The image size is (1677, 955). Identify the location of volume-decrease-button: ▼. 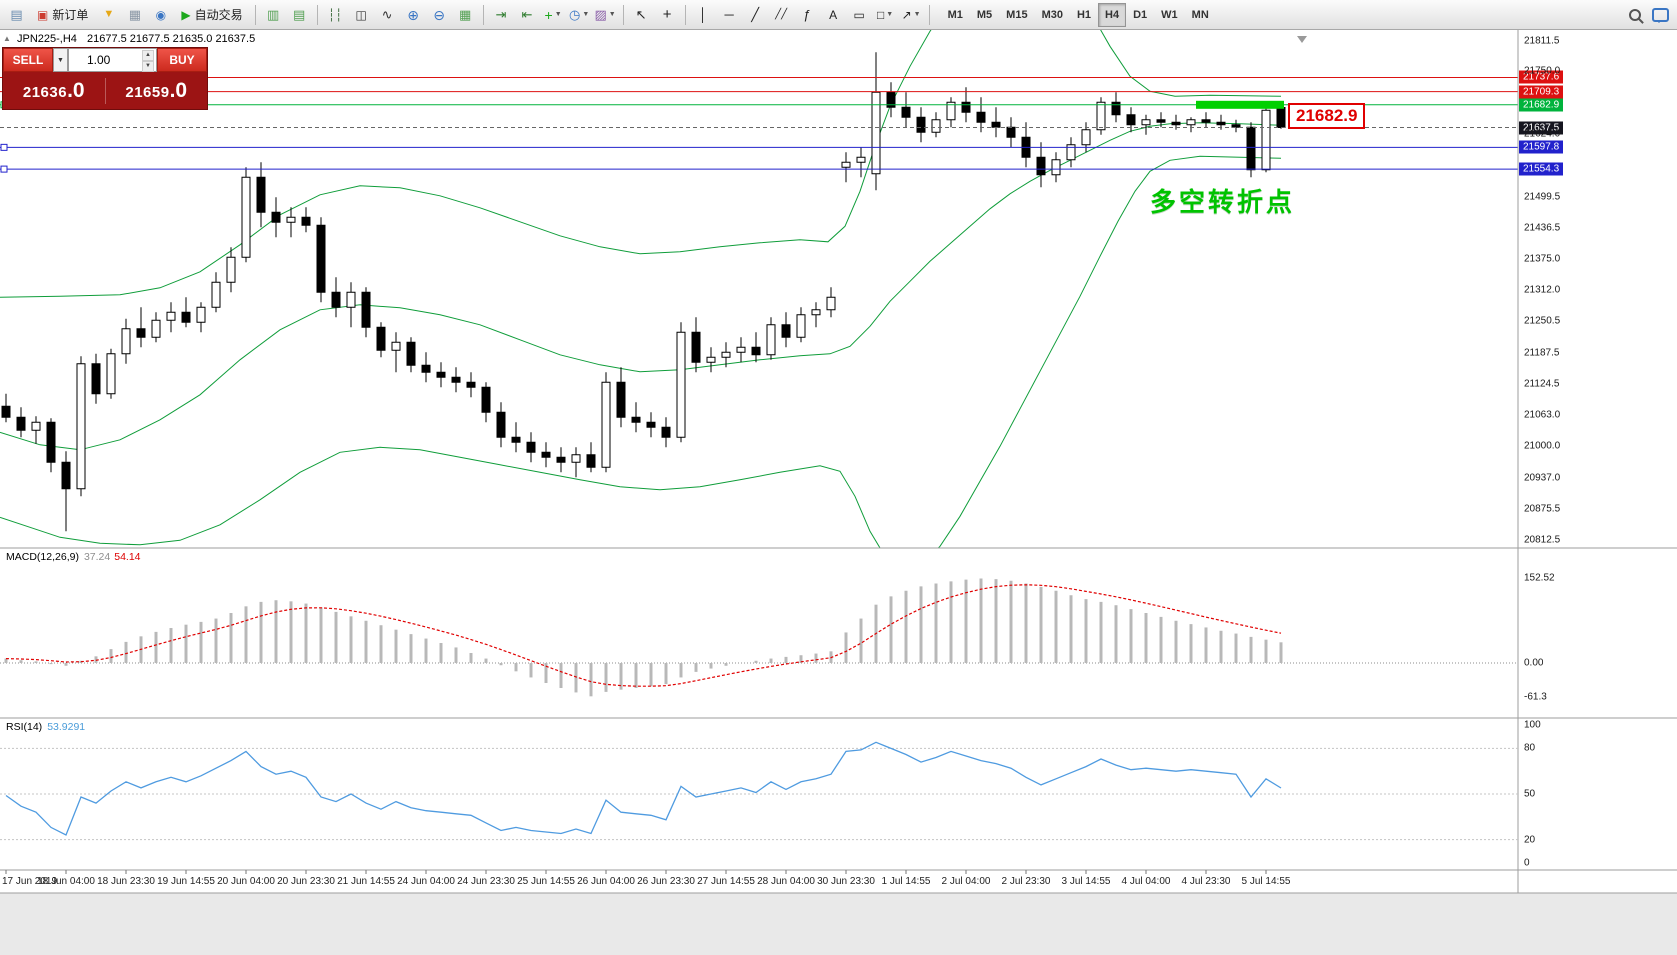
(148, 66).